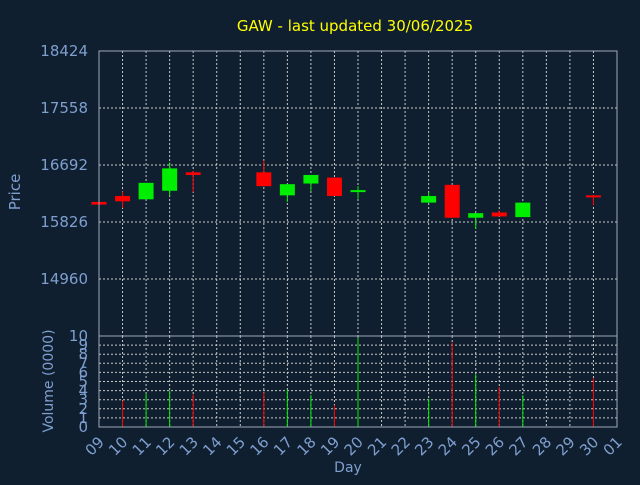  Describe the element at coordinates (64, 222) in the screenshot. I see `price-tick-label: 15826` at that location.